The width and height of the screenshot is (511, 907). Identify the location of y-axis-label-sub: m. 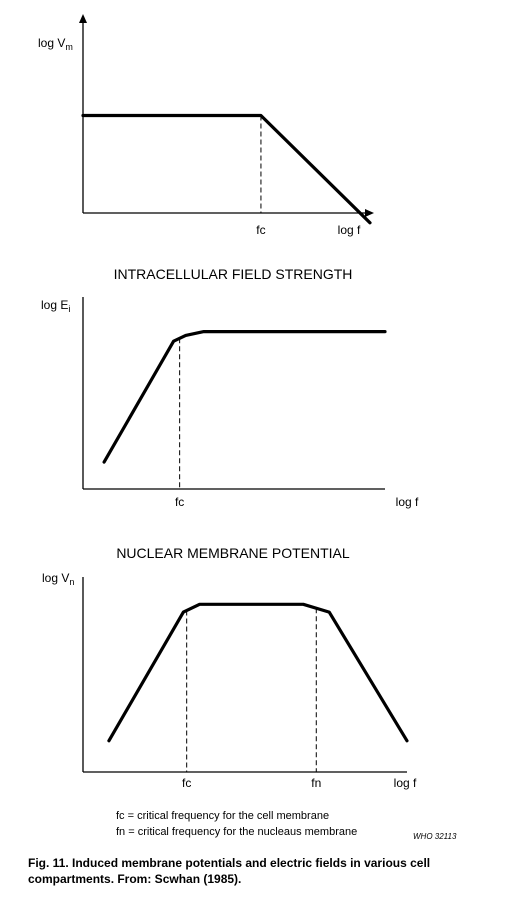
(69, 47).